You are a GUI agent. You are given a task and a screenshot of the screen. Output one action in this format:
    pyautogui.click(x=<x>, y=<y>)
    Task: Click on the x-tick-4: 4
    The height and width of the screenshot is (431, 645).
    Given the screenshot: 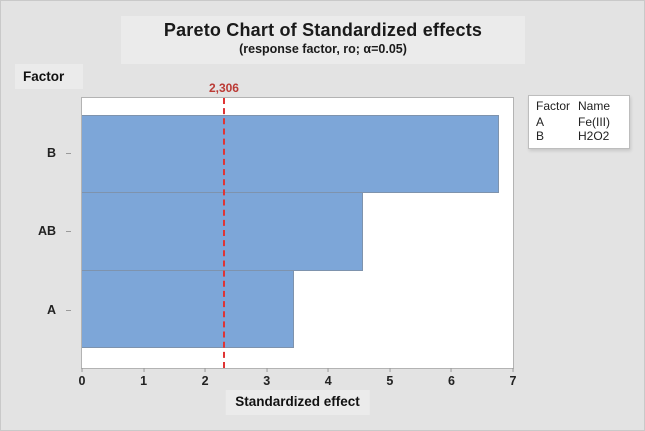 What is the action you would take?
    pyautogui.click(x=328, y=378)
    